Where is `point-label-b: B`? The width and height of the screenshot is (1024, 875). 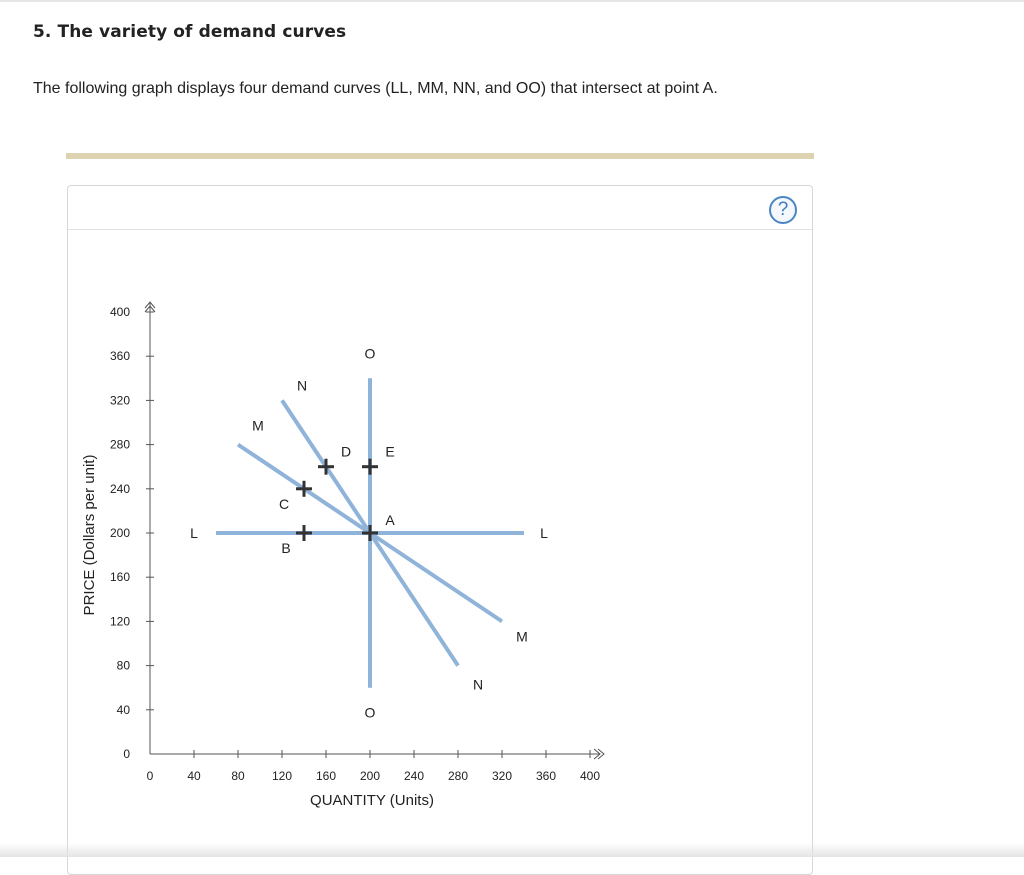 point-label-b: B is located at coordinates (285, 548).